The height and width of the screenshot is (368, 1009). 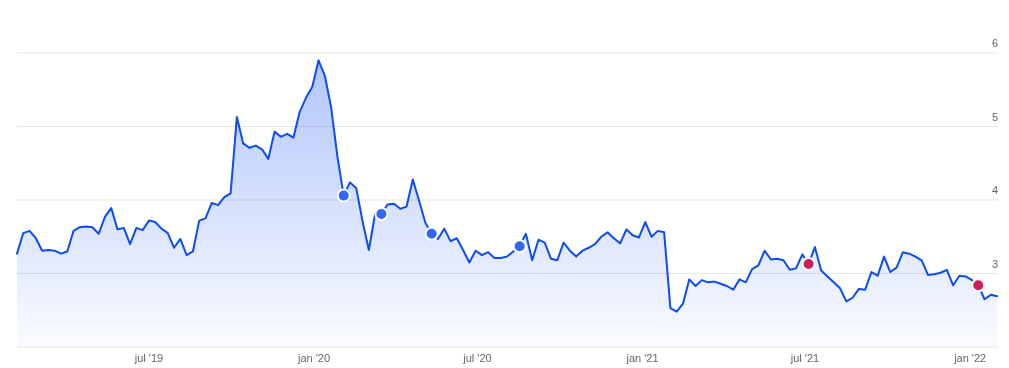 What do you see at coordinates (994, 43) in the screenshot?
I see `y-tick-label: 6` at bounding box center [994, 43].